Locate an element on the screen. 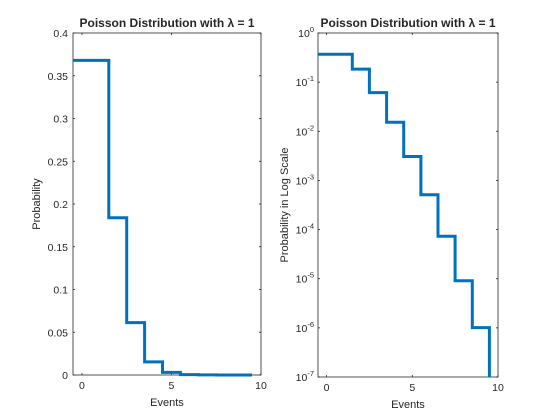  y-tick-label: 0.15 is located at coordinates (58, 248).